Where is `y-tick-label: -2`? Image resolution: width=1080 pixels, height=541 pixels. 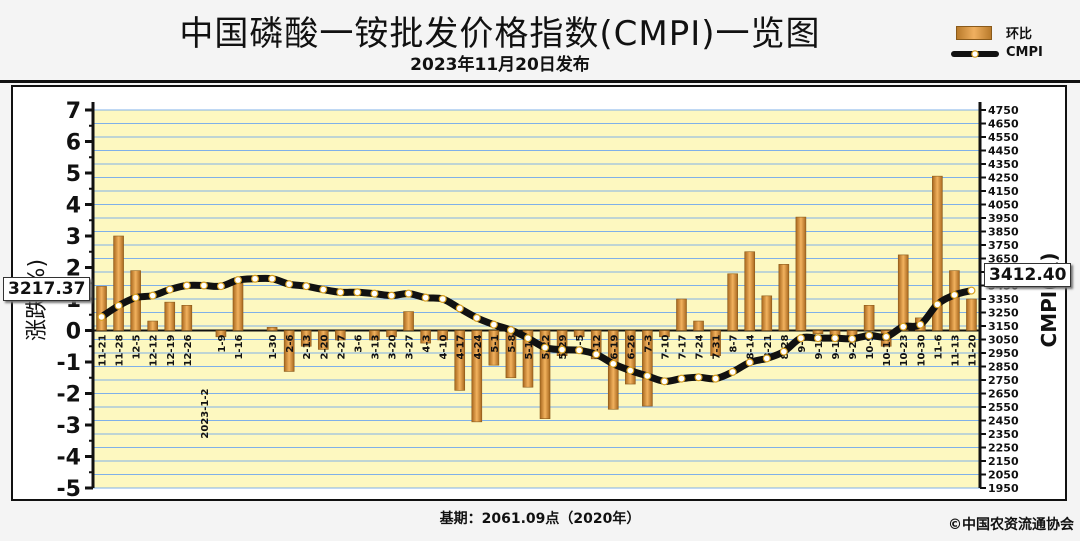
y-tick-label: -2 is located at coordinates (69, 395).